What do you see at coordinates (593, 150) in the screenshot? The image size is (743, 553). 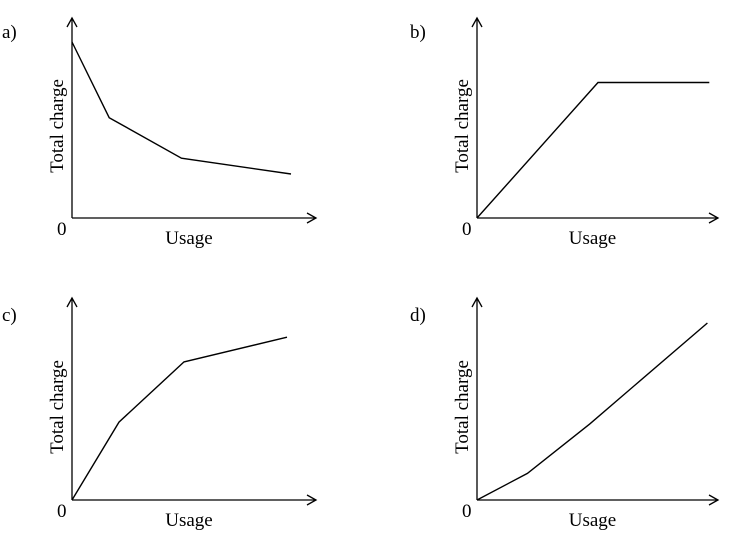 I see `series-line-b` at bounding box center [593, 150].